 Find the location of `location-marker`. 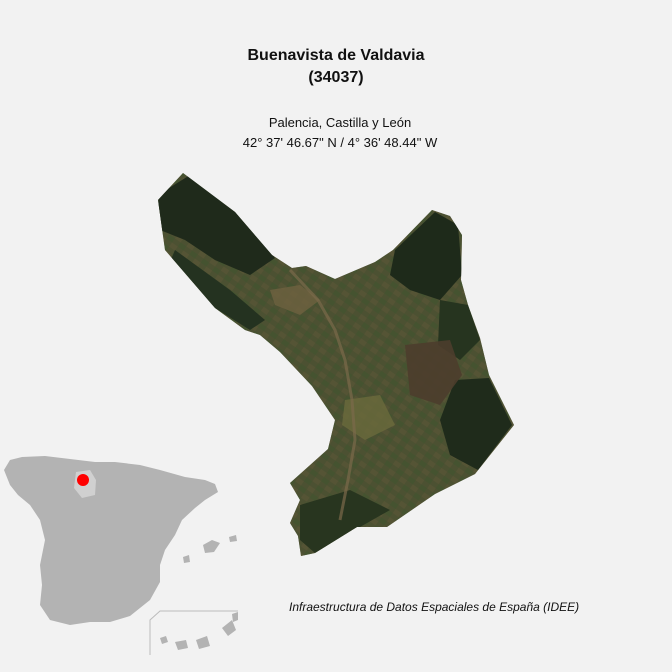

location-marker is located at coordinates (83, 480).